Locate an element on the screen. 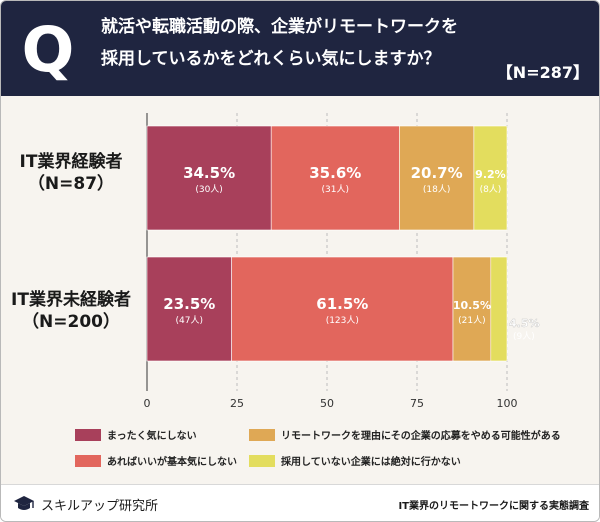 The image size is (600, 522). footer: スキルアップ研究所 IT業界のリモートワークに関する実態調査 is located at coordinates (300, 502).